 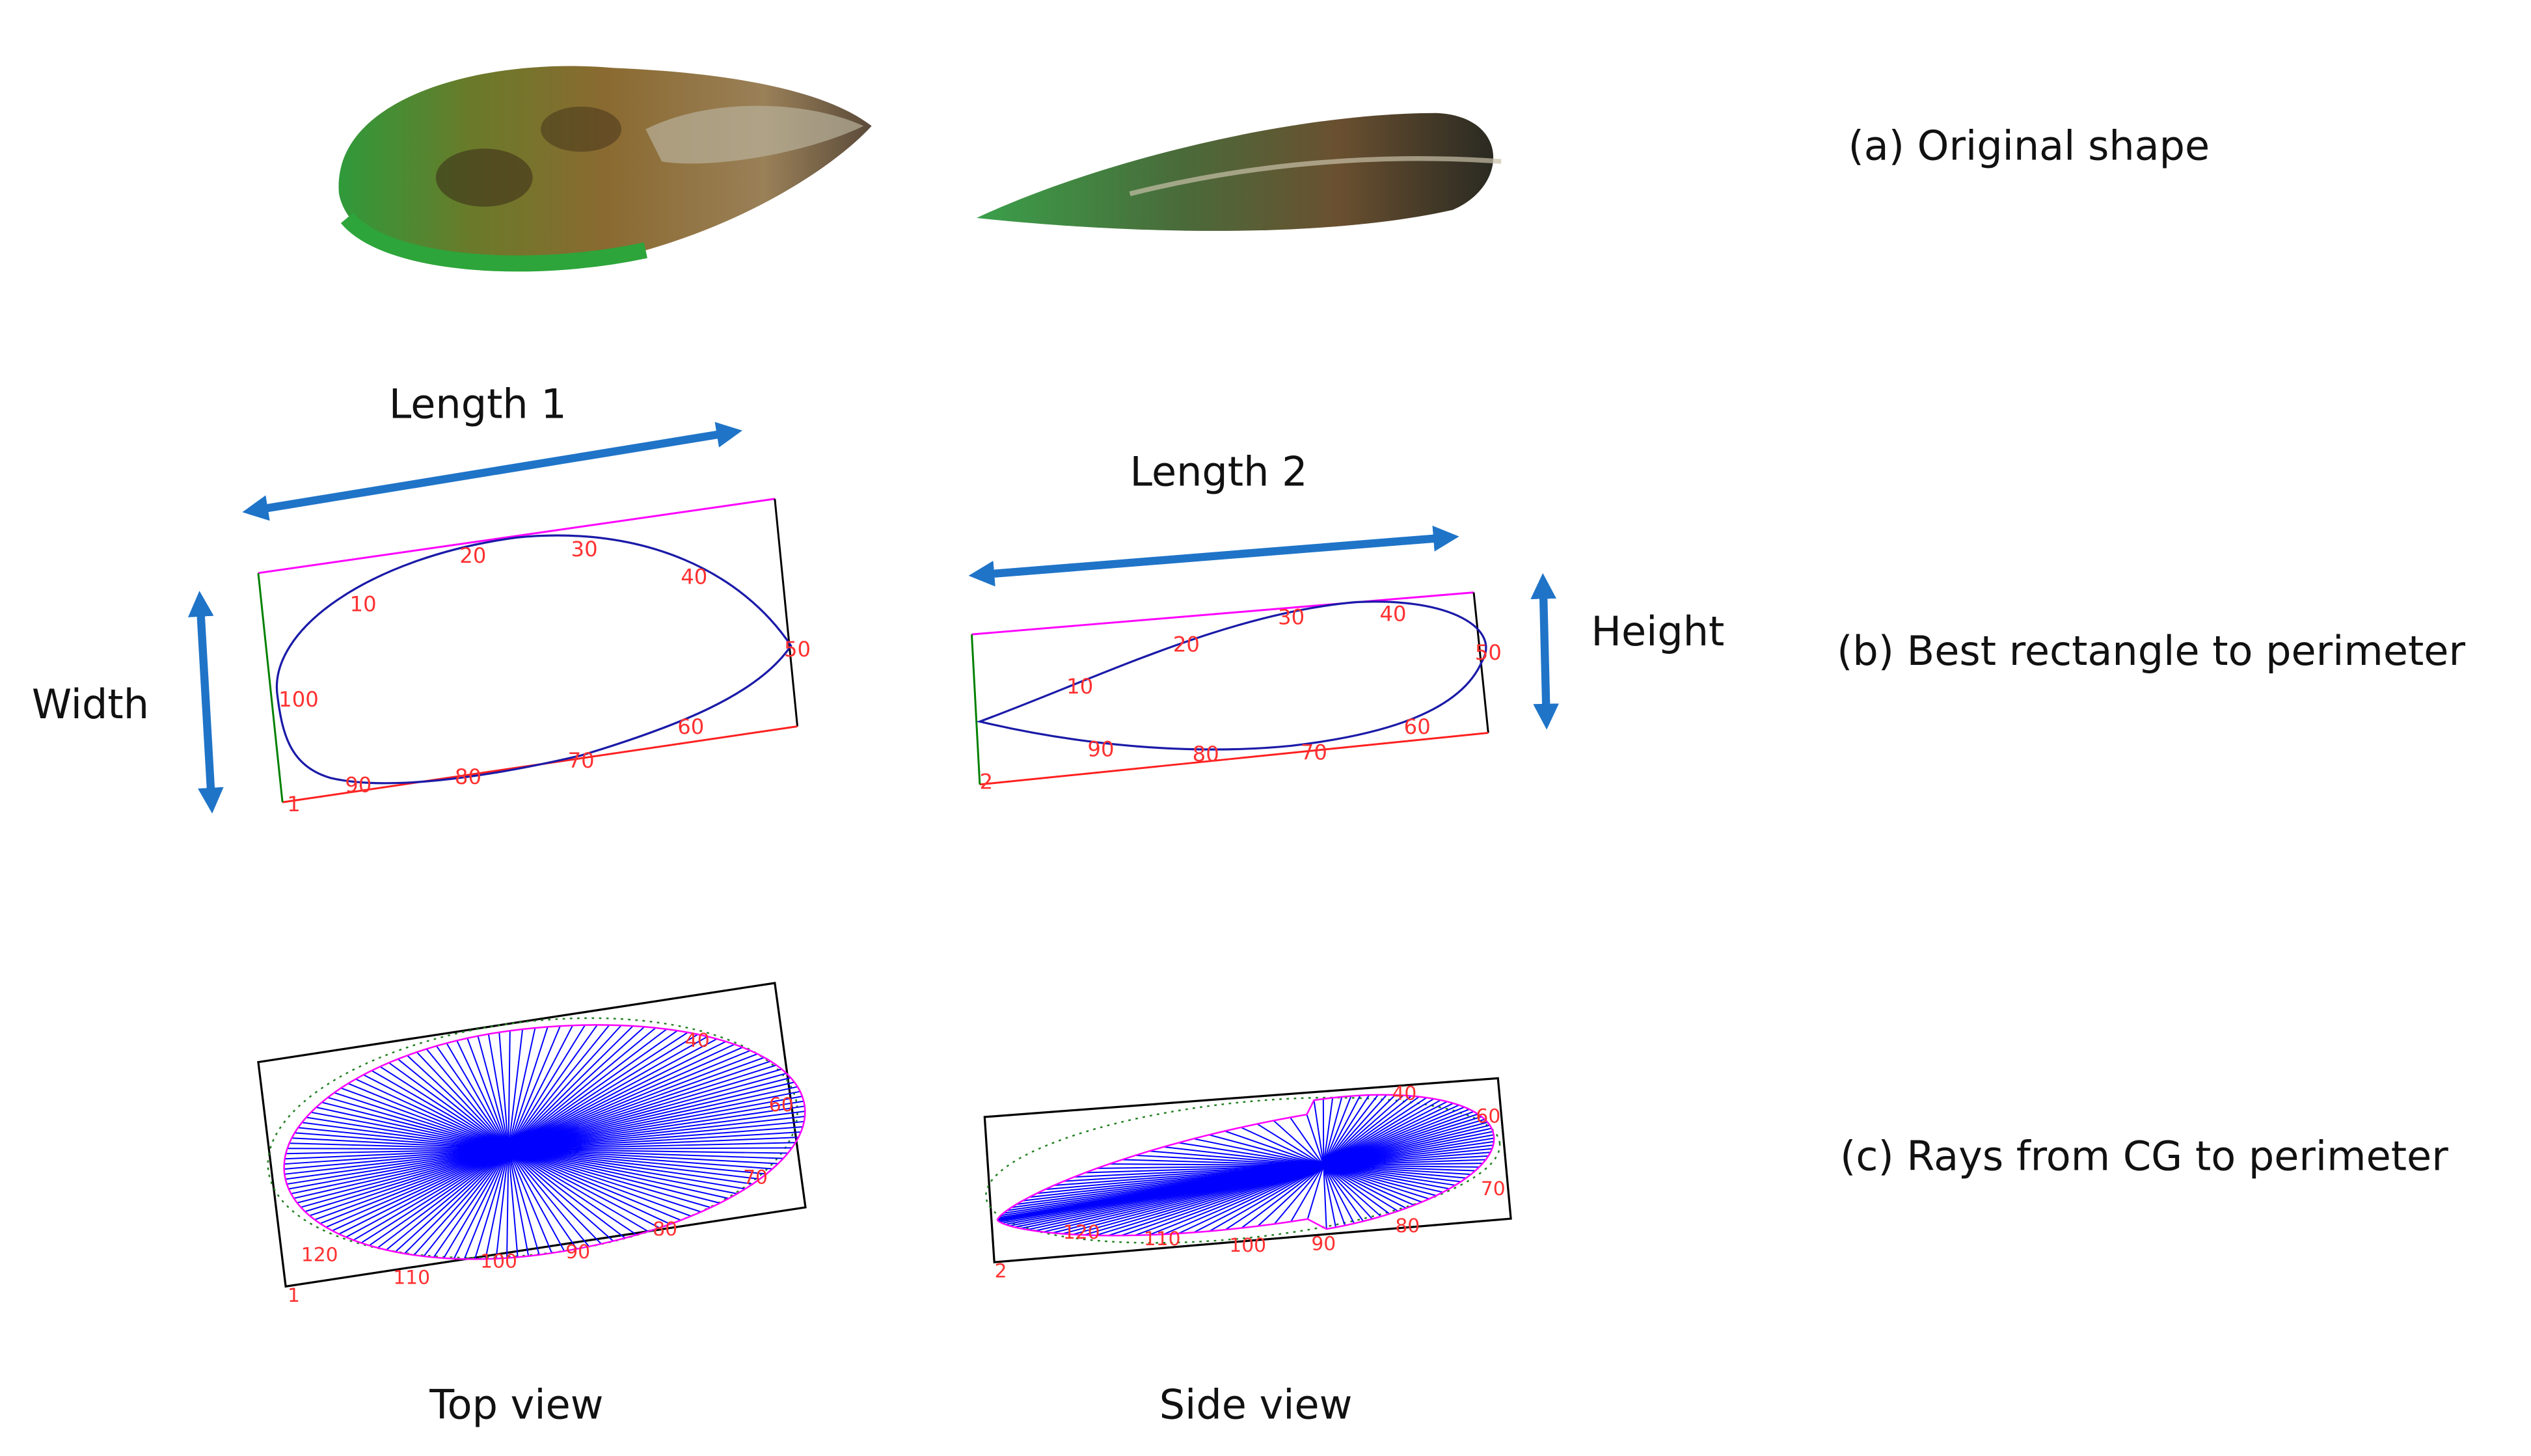 What do you see at coordinates (1001, 1271) in the screenshot?
I see `outline-label: 2` at bounding box center [1001, 1271].